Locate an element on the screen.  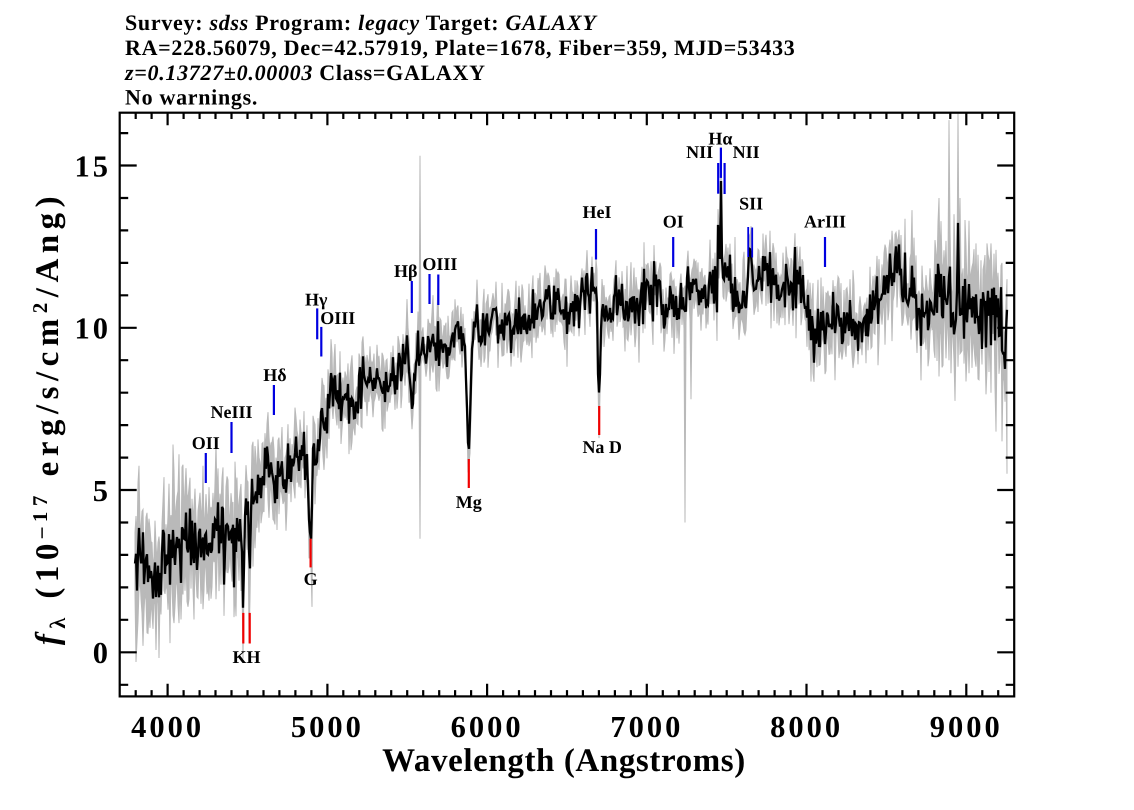
svg-text: 0 is located at coordinates (102, 653).